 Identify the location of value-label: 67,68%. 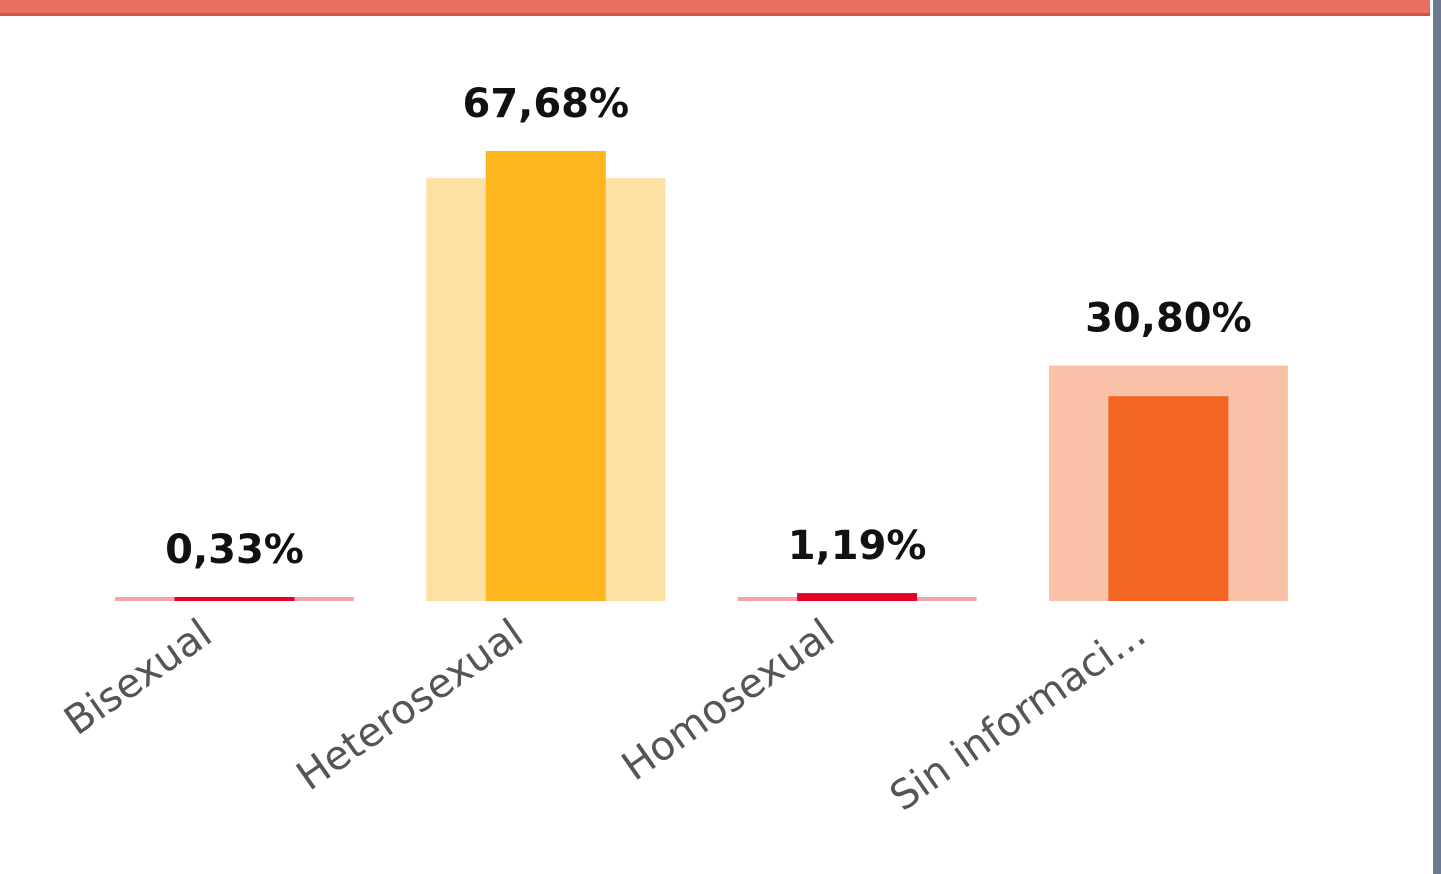
(545, 104).